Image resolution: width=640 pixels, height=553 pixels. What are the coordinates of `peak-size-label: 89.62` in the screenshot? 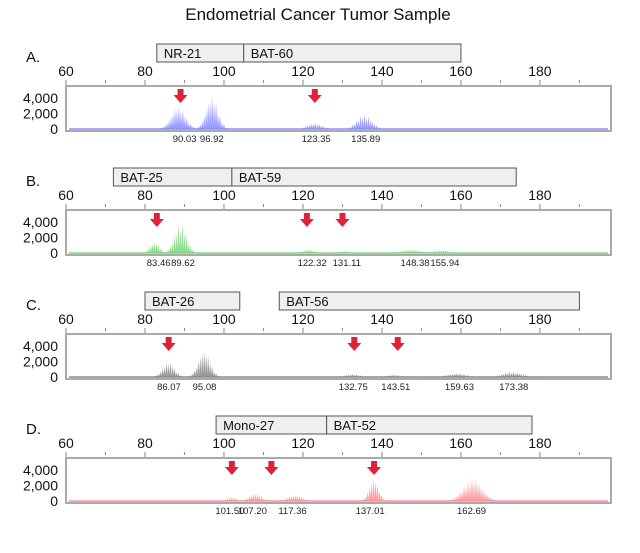 It's located at (183, 263).